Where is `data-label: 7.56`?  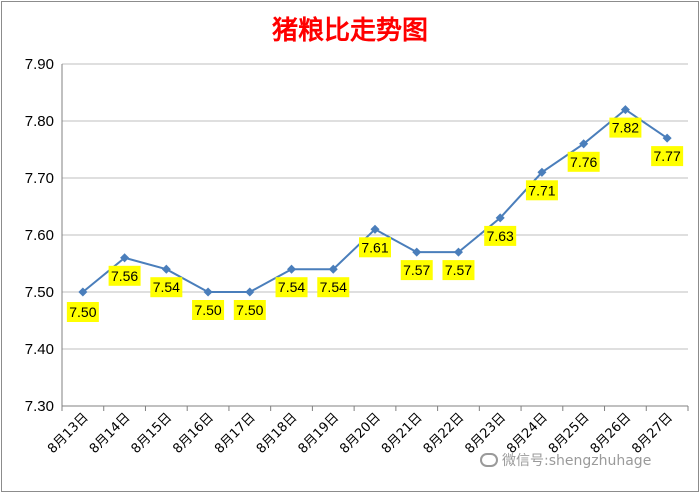
data-label: 7.56 is located at coordinates (124, 276).